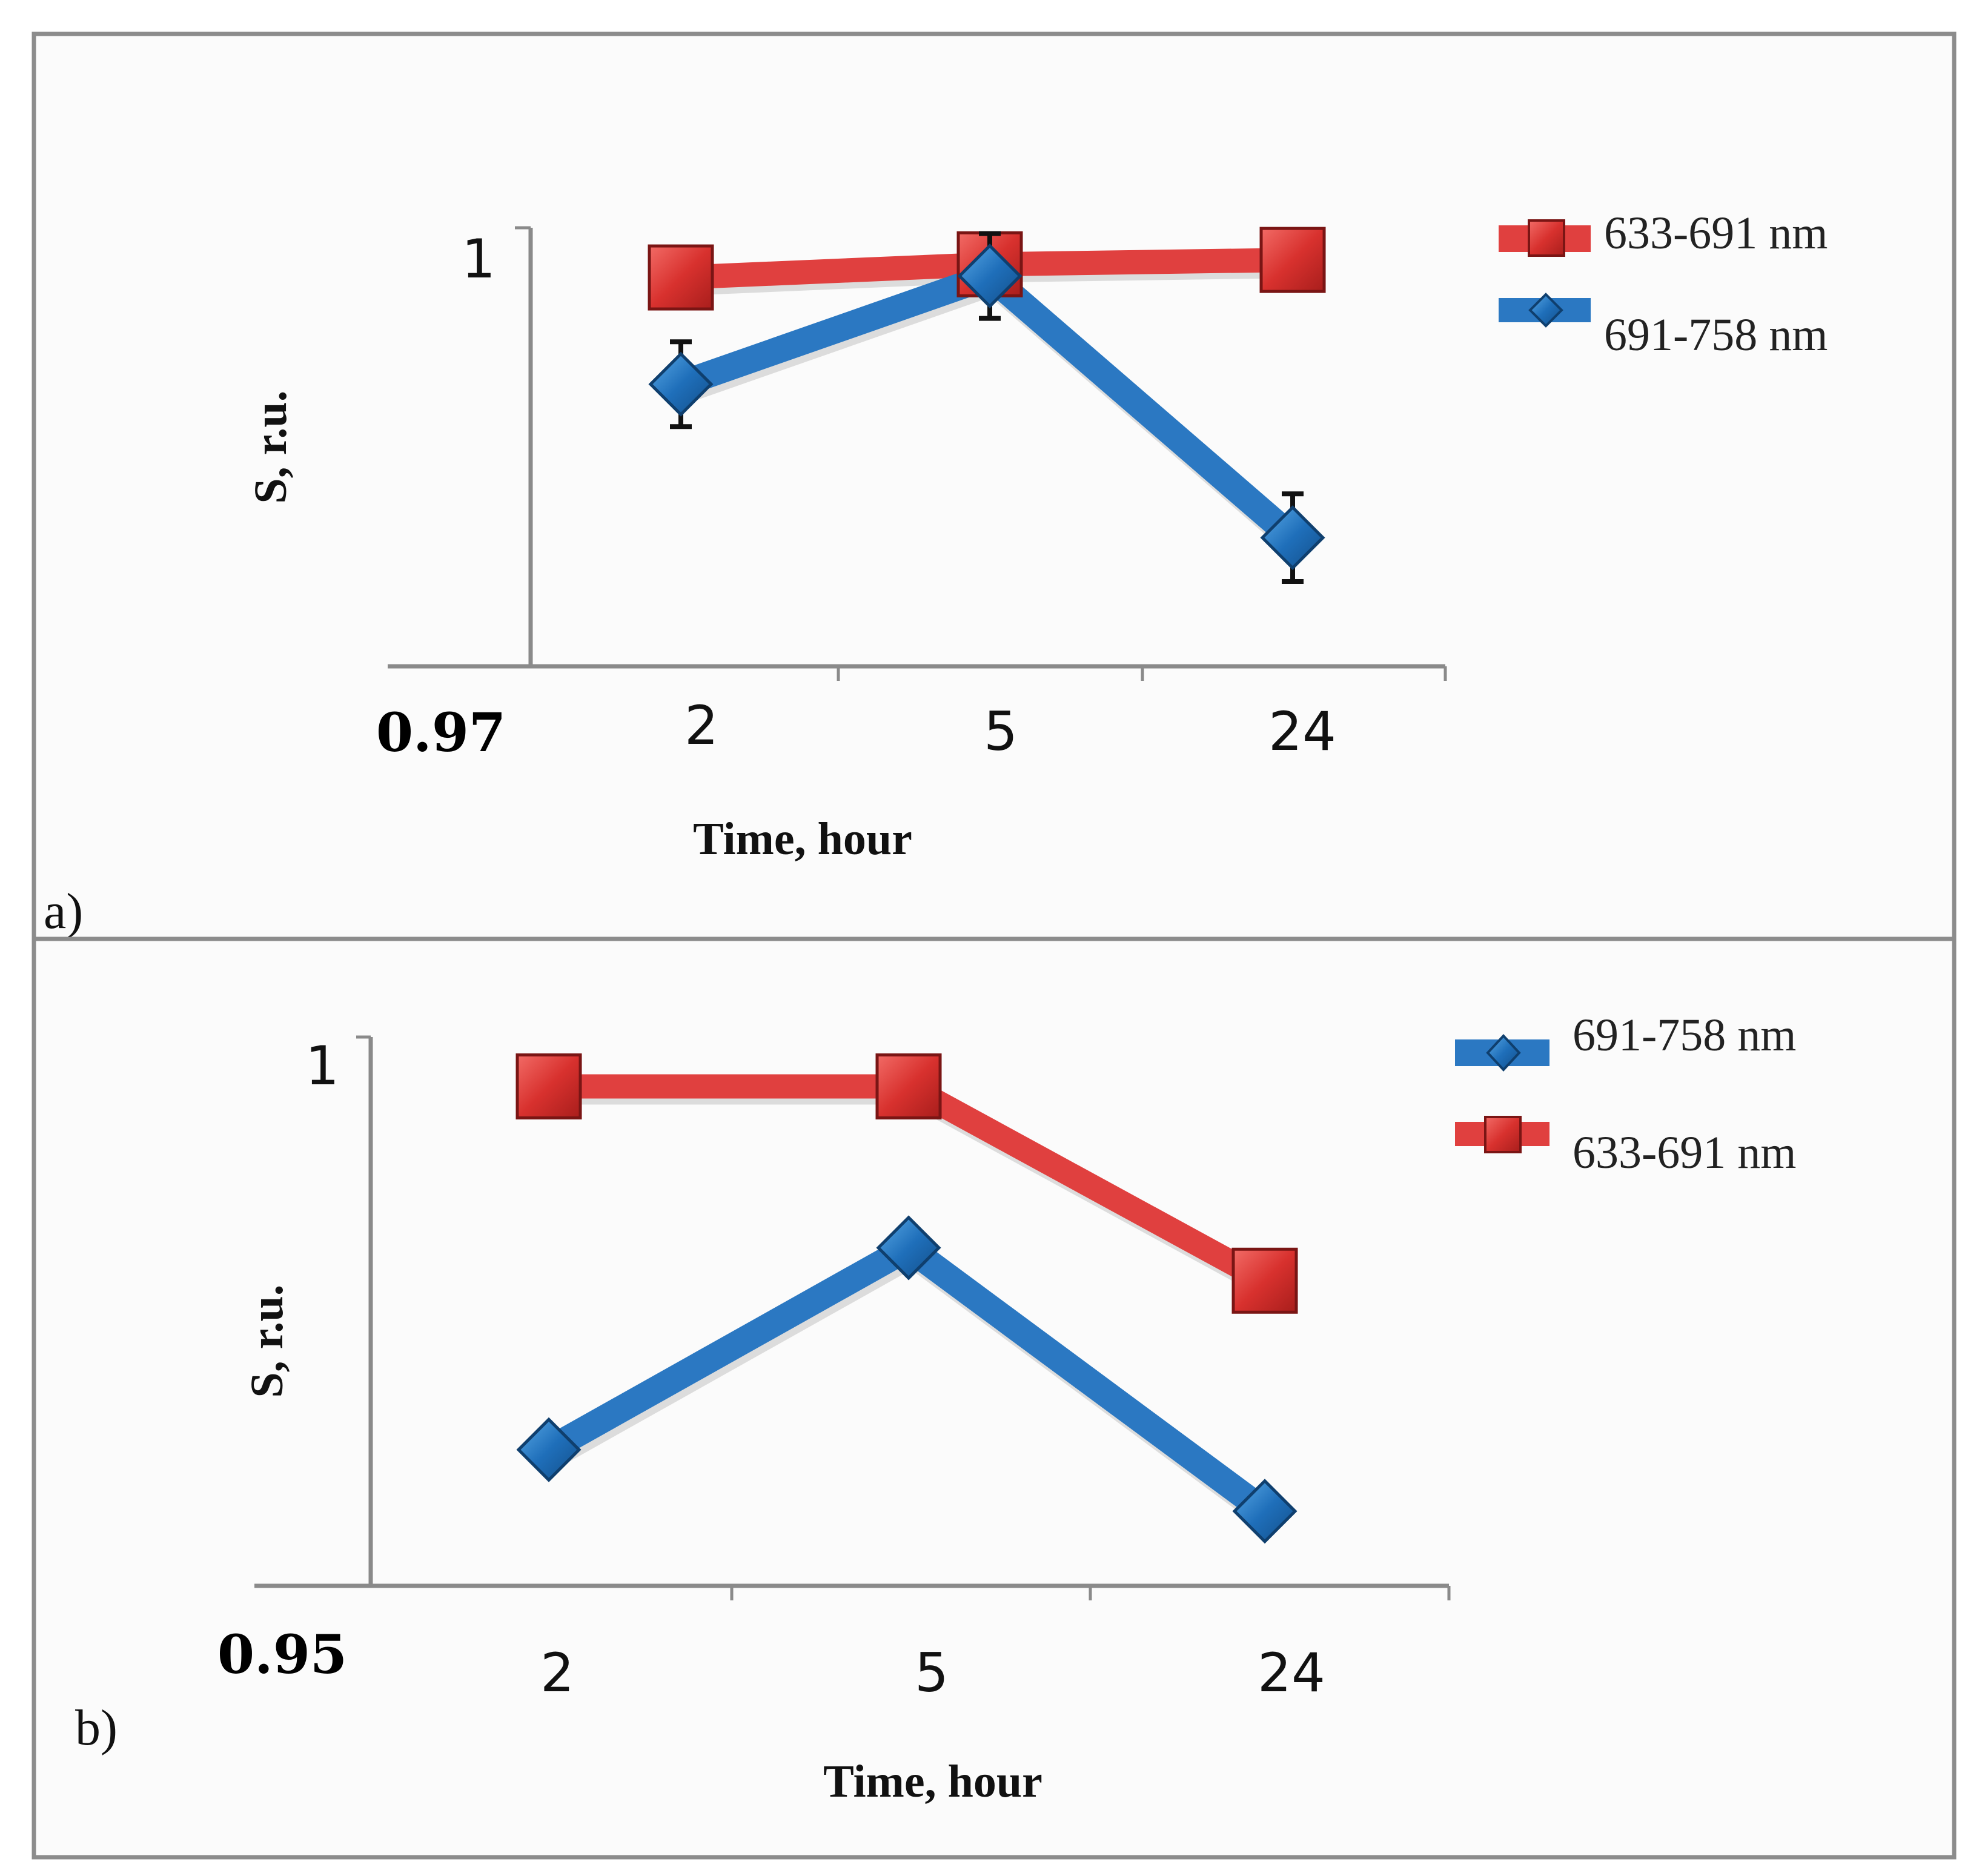 The image size is (1982, 1876). Describe the element at coordinates (1302, 732) in the screenshot. I see `panel-a-x-label-24: 24` at that location.